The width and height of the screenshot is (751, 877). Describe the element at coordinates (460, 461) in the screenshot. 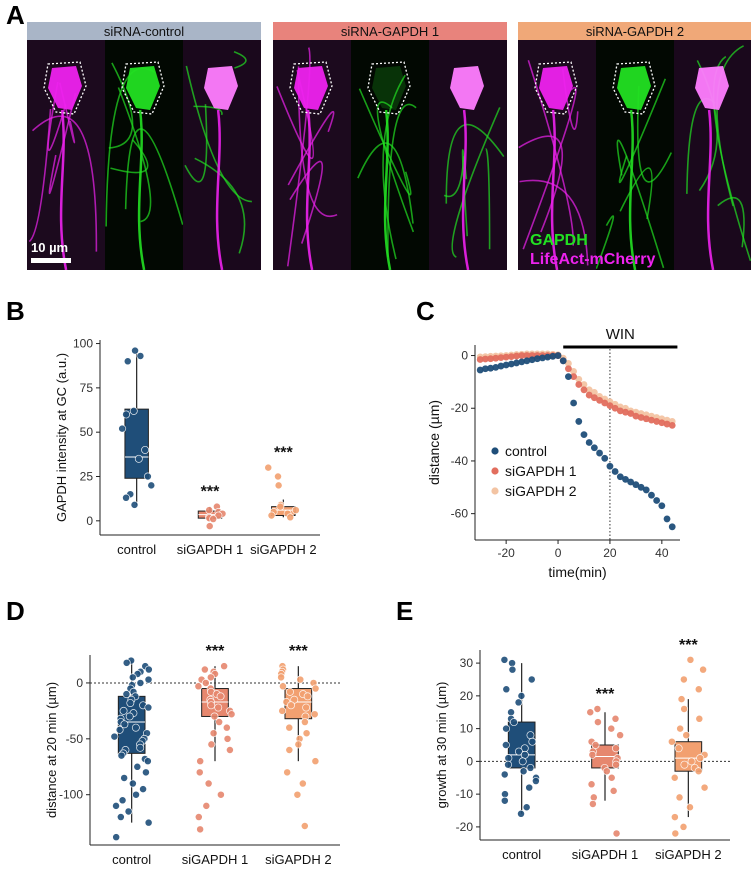

I see `y-tick-label: -40` at that location.